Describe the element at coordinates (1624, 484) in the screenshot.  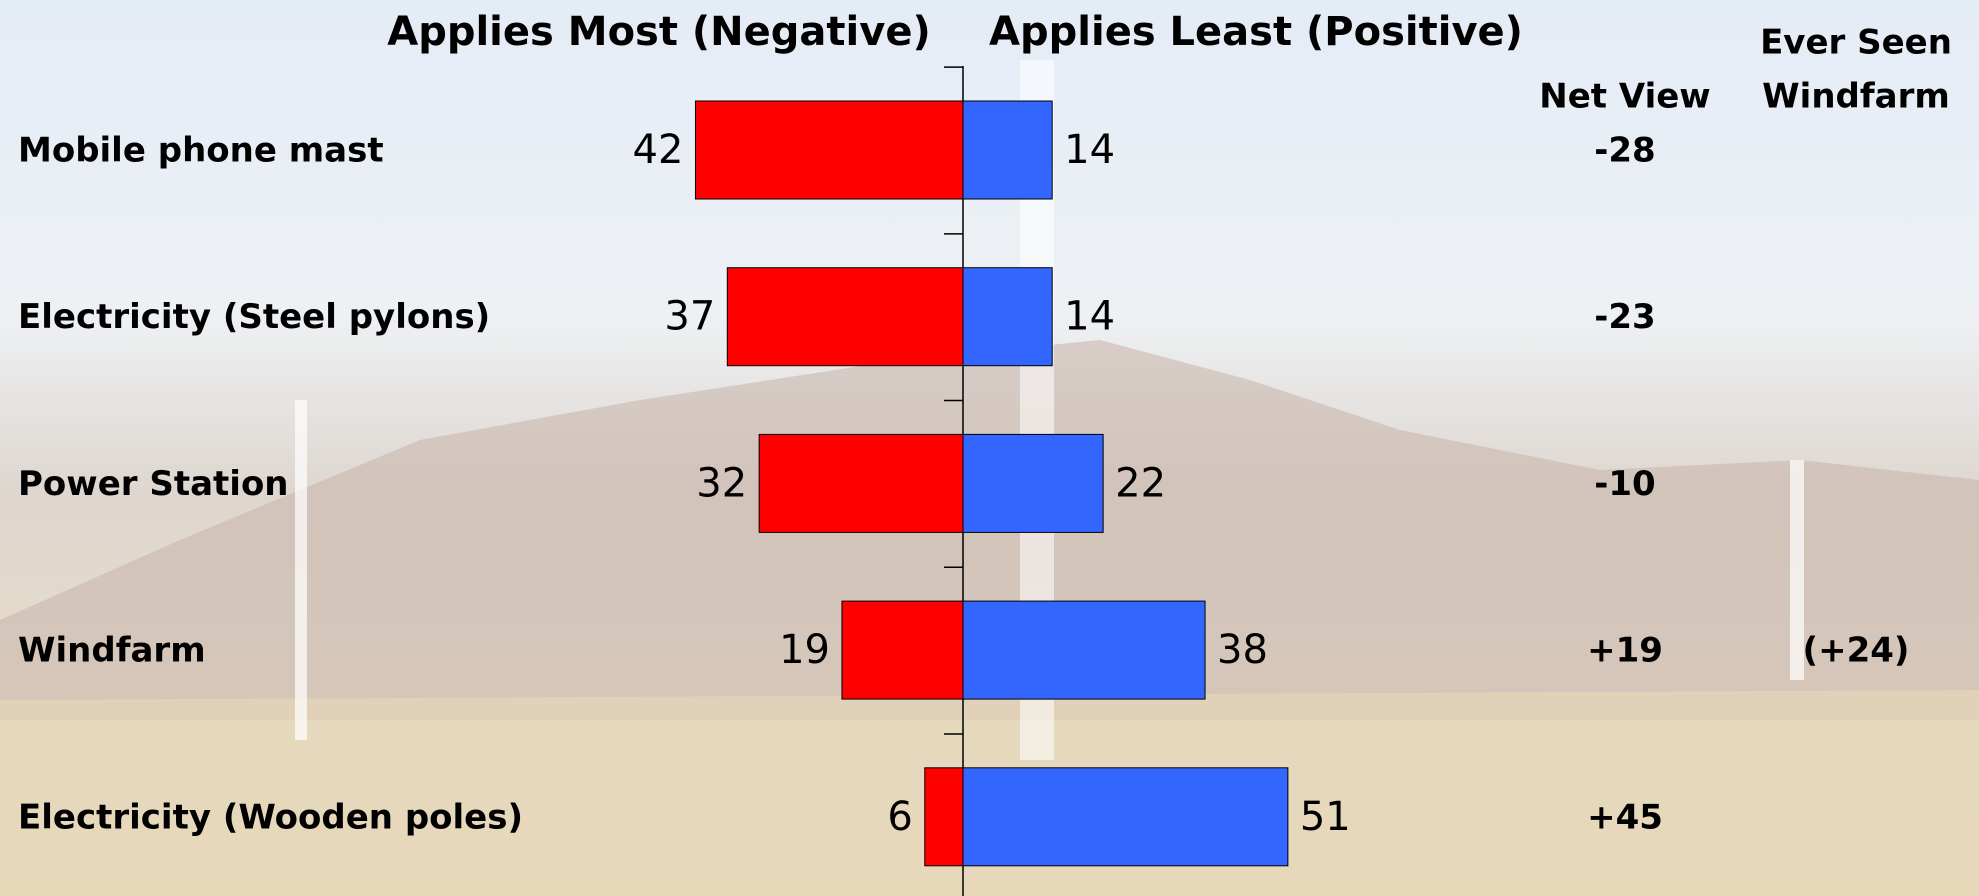
I see `column-value: -10` at that location.